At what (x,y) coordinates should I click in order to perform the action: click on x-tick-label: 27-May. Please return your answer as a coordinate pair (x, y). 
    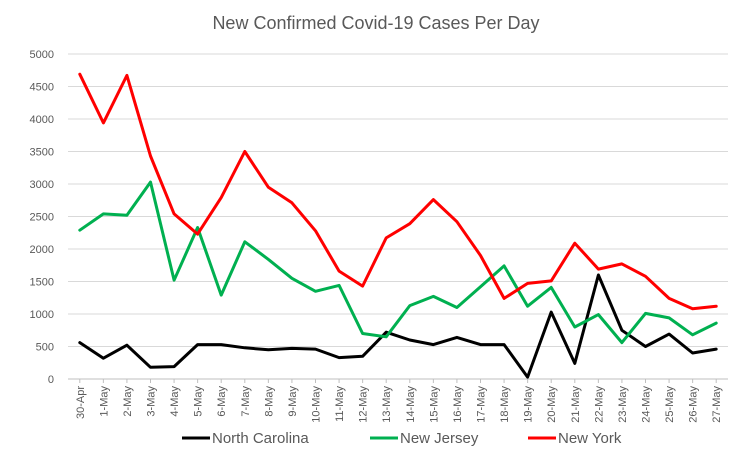
    Looking at the image, I should click on (717, 404).